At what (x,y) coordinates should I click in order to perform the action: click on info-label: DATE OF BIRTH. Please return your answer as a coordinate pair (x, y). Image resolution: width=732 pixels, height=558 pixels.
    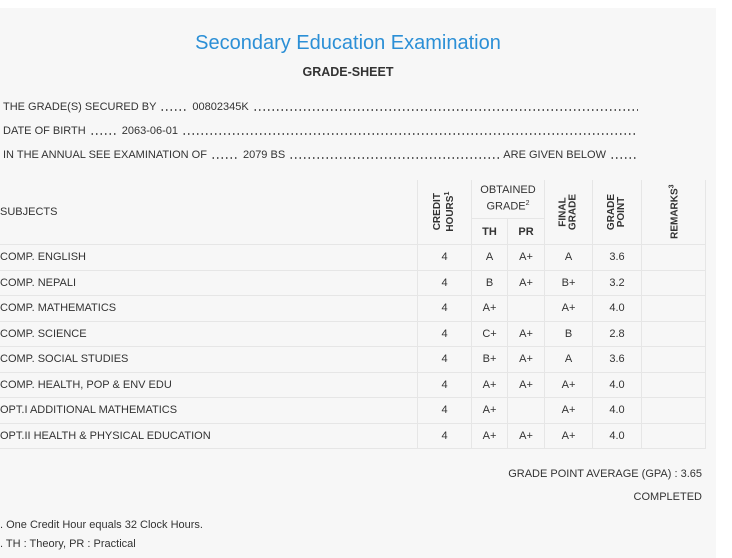
    Looking at the image, I should click on (44, 131).